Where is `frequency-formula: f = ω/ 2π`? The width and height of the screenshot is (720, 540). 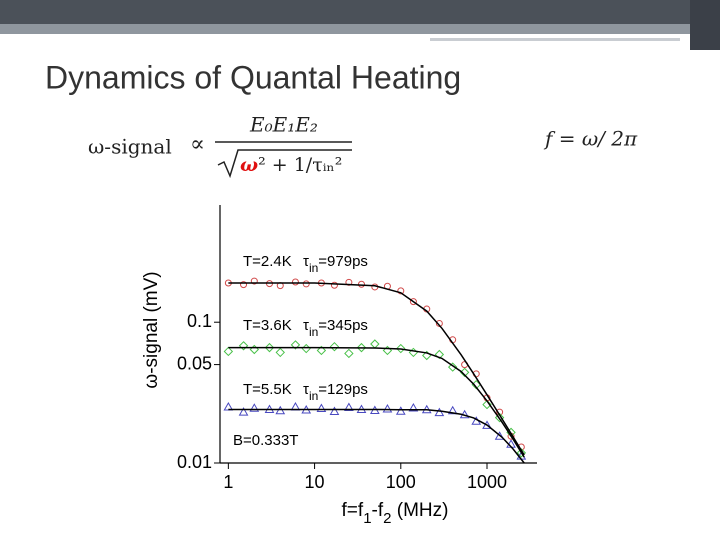 frequency-formula: f = ω/ 2π is located at coordinates (590, 139).